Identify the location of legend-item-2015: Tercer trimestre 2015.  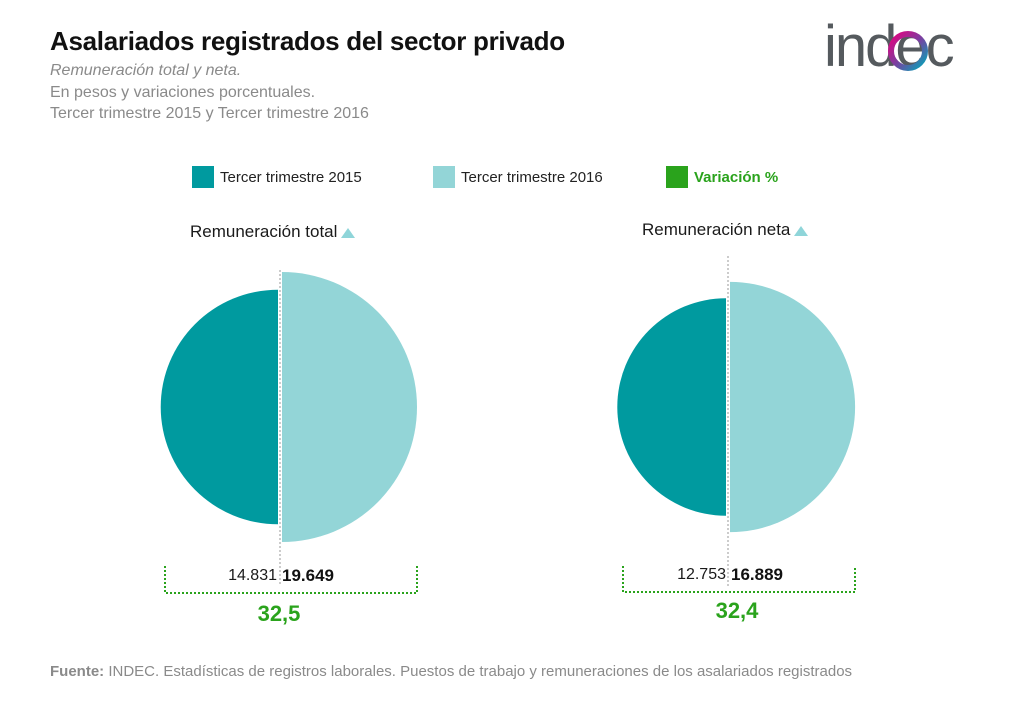
(277, 177).